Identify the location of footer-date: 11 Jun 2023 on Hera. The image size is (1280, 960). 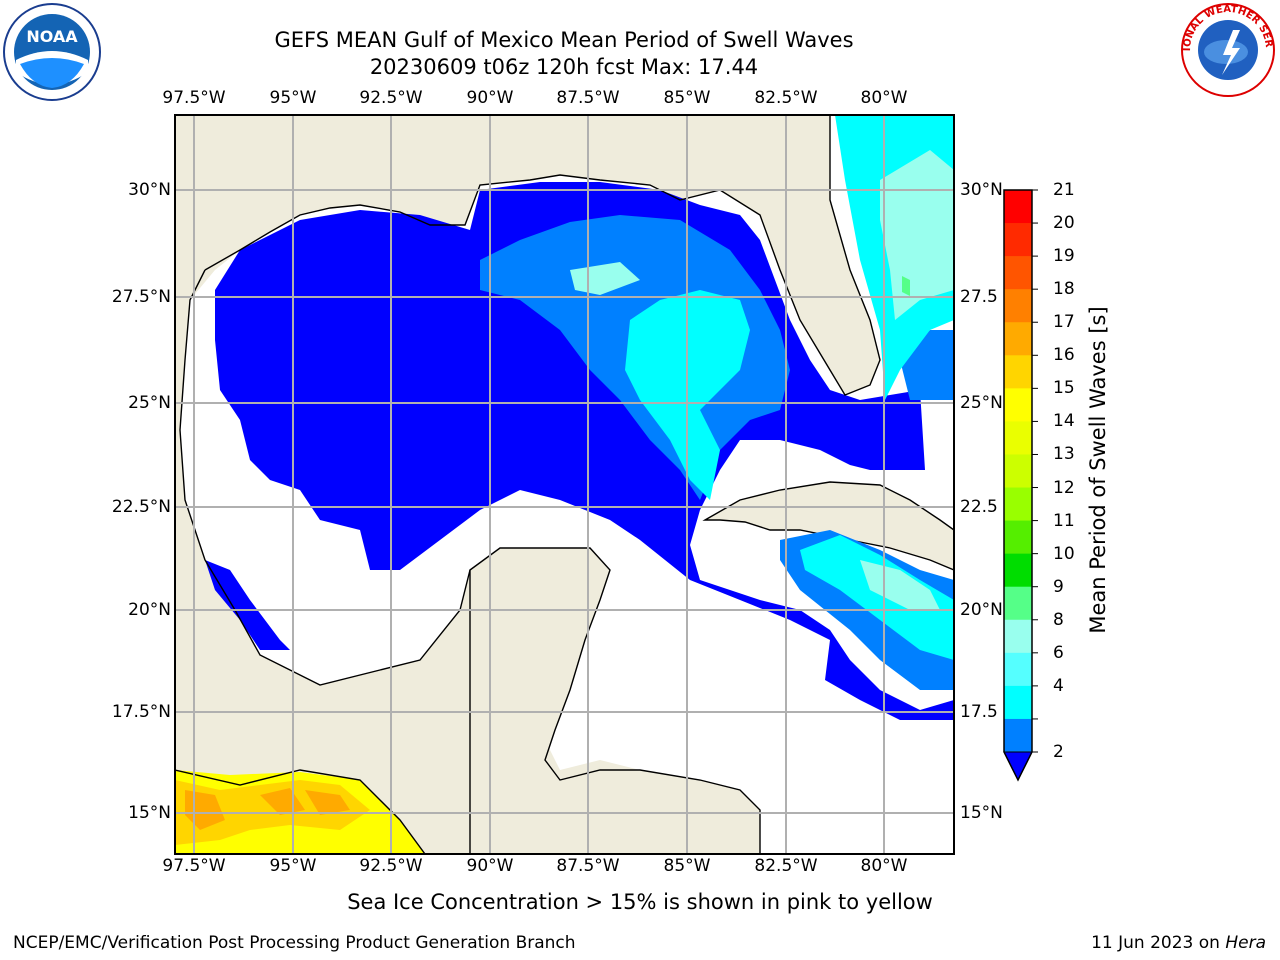
(1178, 943).